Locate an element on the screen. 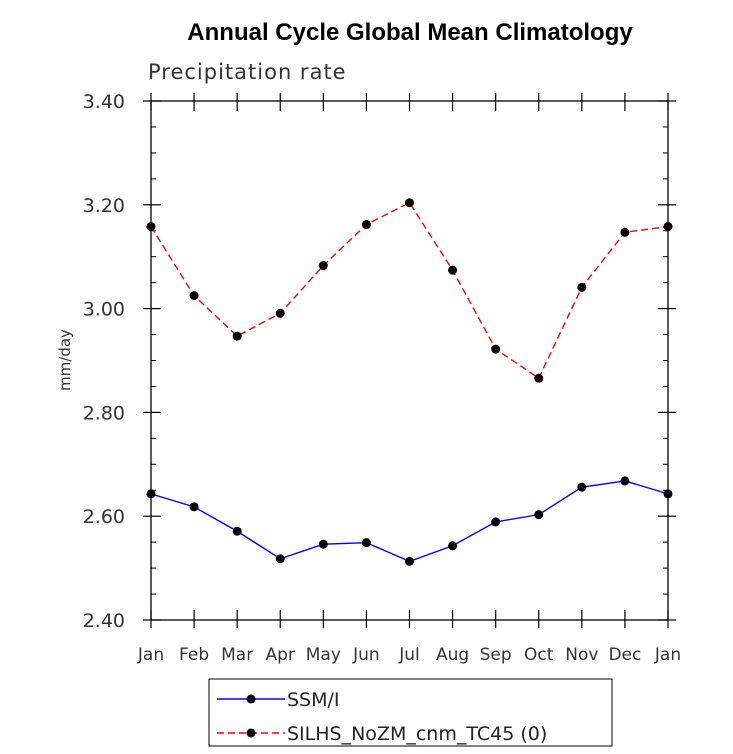 The width and height of the screenshot is (733, 754). y-tick-label: 3.00 is located at coordinates (104, 310).